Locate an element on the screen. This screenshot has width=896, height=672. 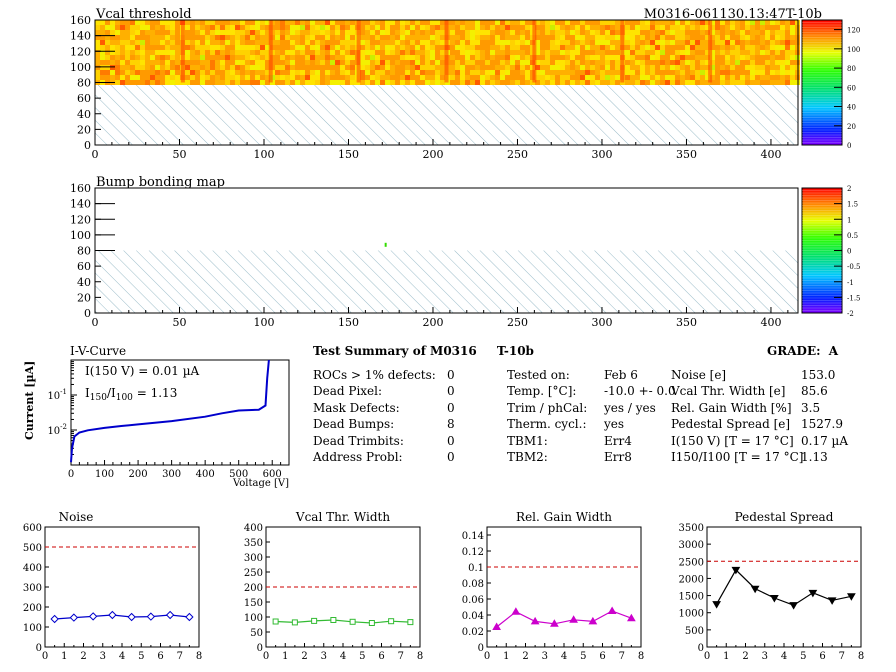
x-tick-label: 50 is located at coordinates (179, 154).